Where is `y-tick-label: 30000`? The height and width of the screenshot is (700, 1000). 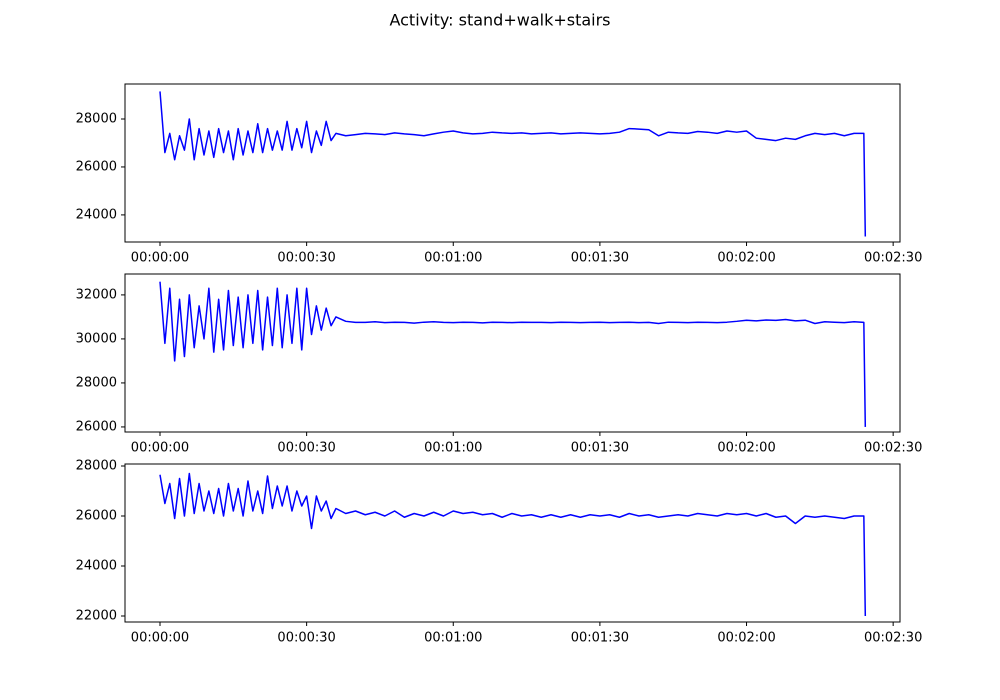 y-tick-label: 30000 is located at coordinates (96, 338).